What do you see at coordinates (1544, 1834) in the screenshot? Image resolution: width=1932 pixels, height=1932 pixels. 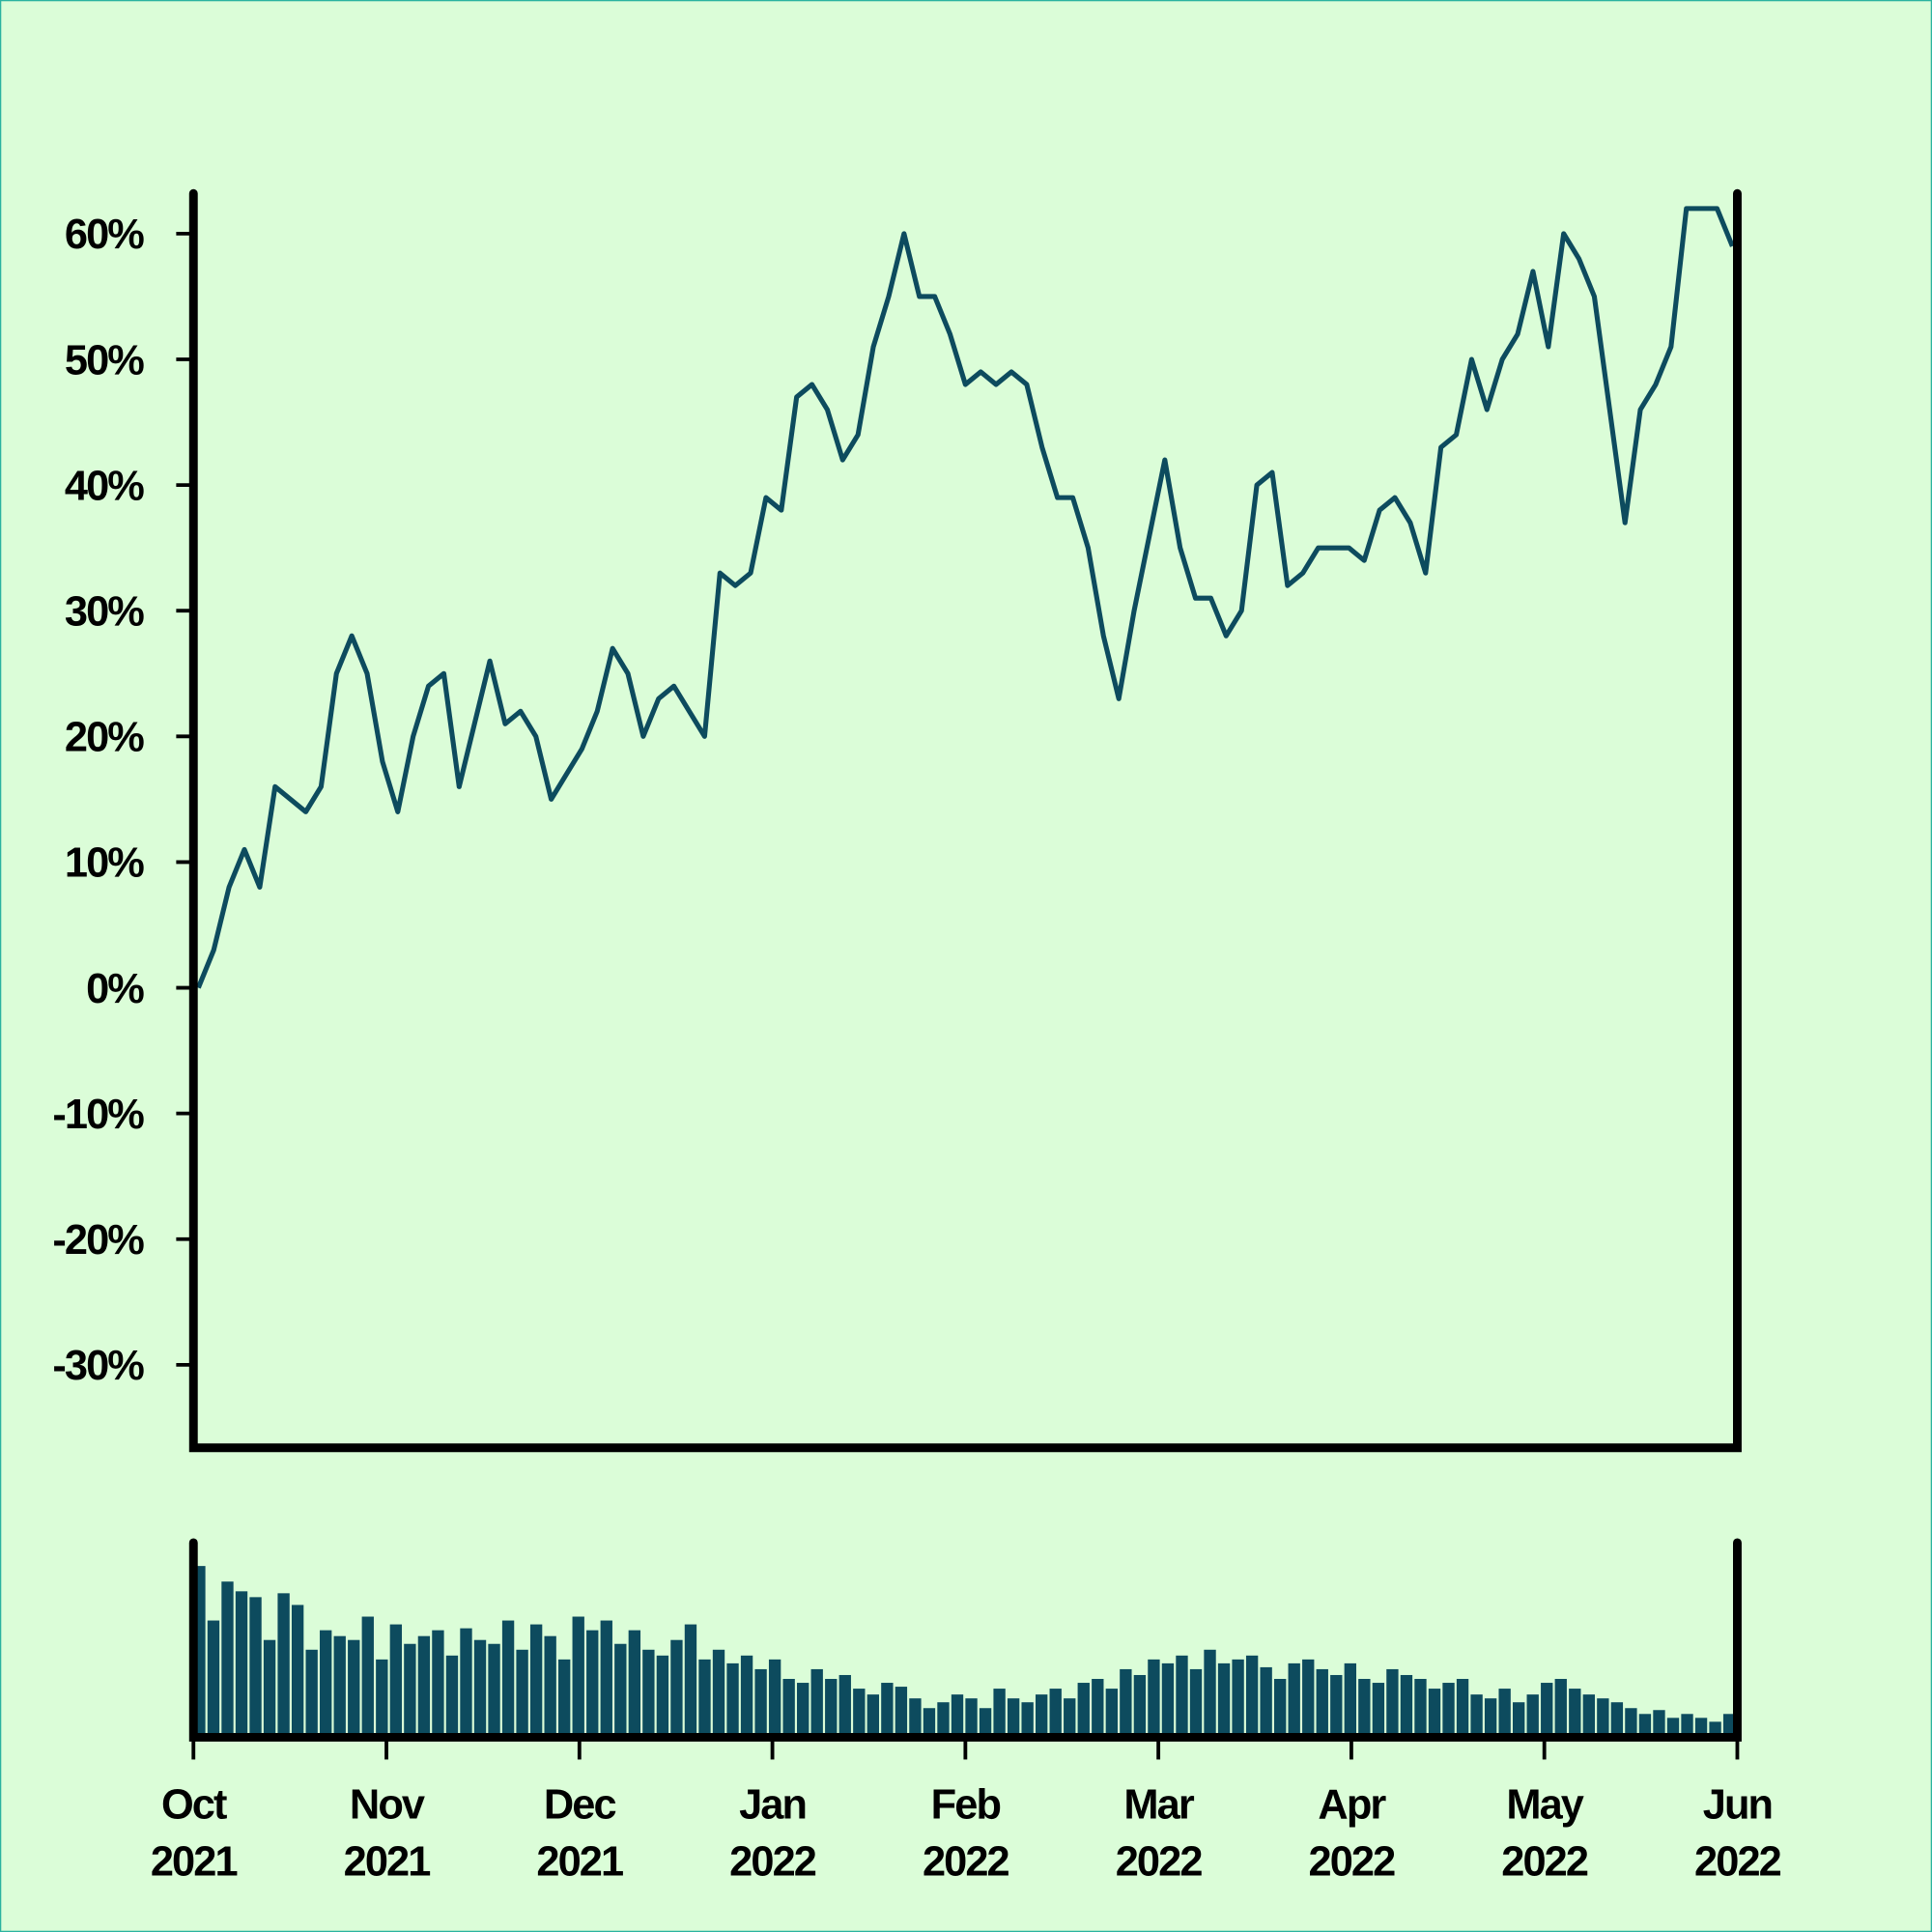 I see `x-tick-label: May 2022` at bounding box center [1544, 1834].